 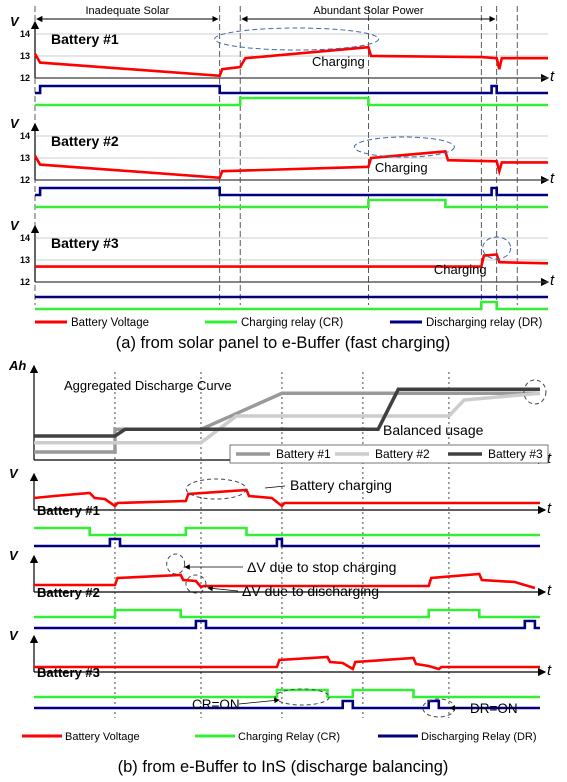 What do you see at coordinates (17, 365) in the screenshot?
I see `y-axis-label: Ah` at bounding box center [17, 365].